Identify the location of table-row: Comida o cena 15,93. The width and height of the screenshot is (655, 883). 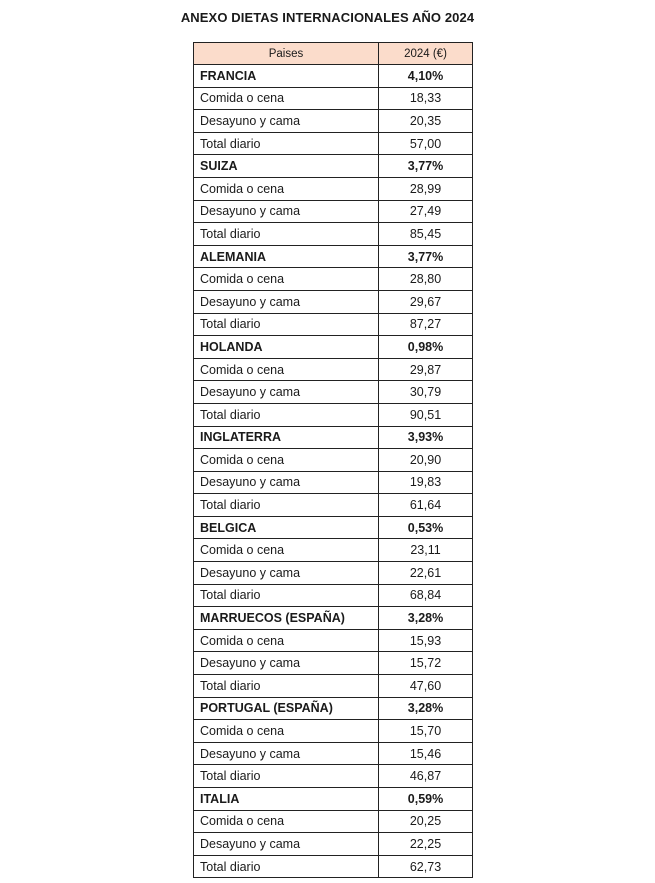
(333, 640).